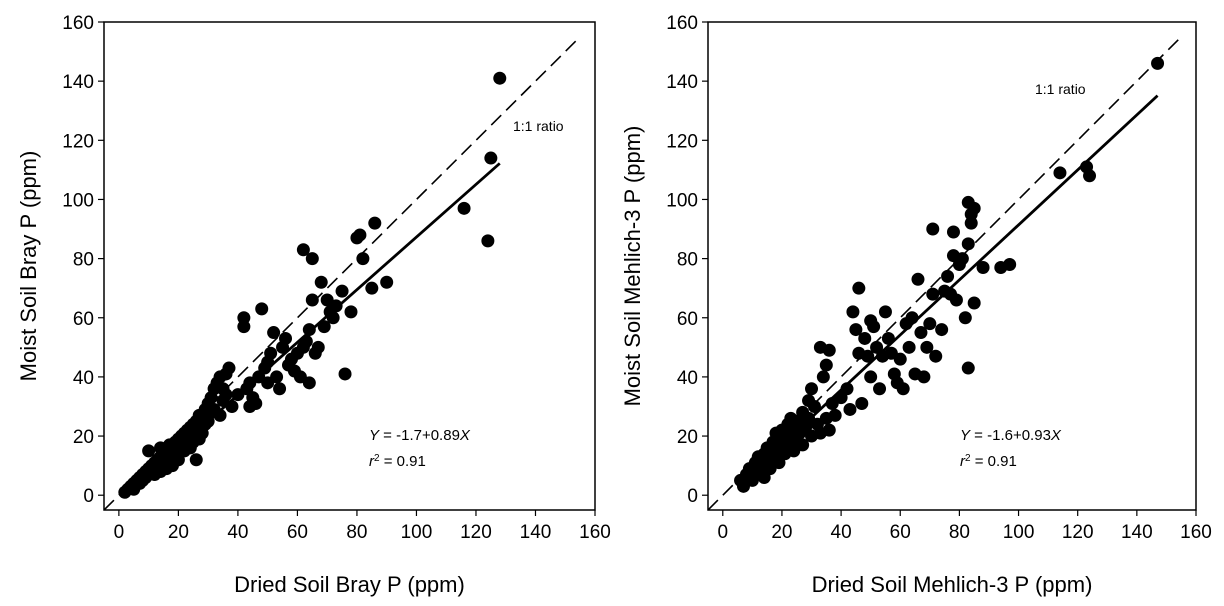 The height and width of the screenshot is (606, 1224). Describe the element at coordinates (349, 584) in the screenshot. I see `x-axis-title: Dried Soil Bray P (ppm)` at that location.